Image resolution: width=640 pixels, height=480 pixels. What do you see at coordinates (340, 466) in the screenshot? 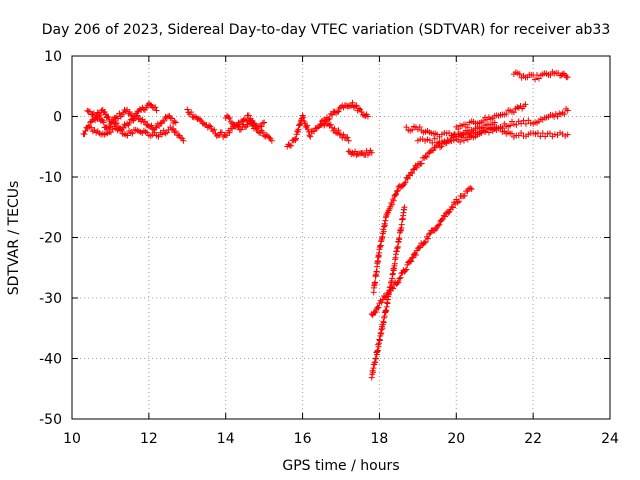
I see `x-axis-label: GPS time / hours` at bounding box center [340, 466].